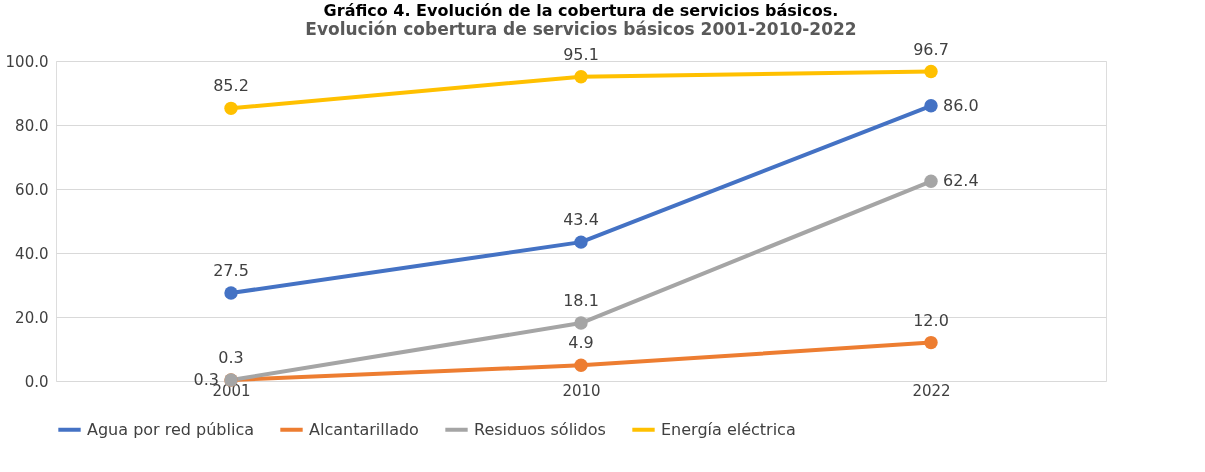 This screenshot has width=1205, height=472. Describe the element at coordinates (961, 181) in the screenshot. I see `data-label: 62.4` at that location.